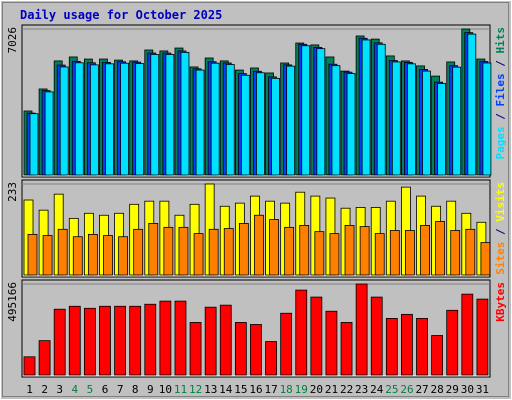  What do you see at coordinates (195, 389) in the screenshot?
I see `x-tick-label: 12` at bounding box center [195, 389].